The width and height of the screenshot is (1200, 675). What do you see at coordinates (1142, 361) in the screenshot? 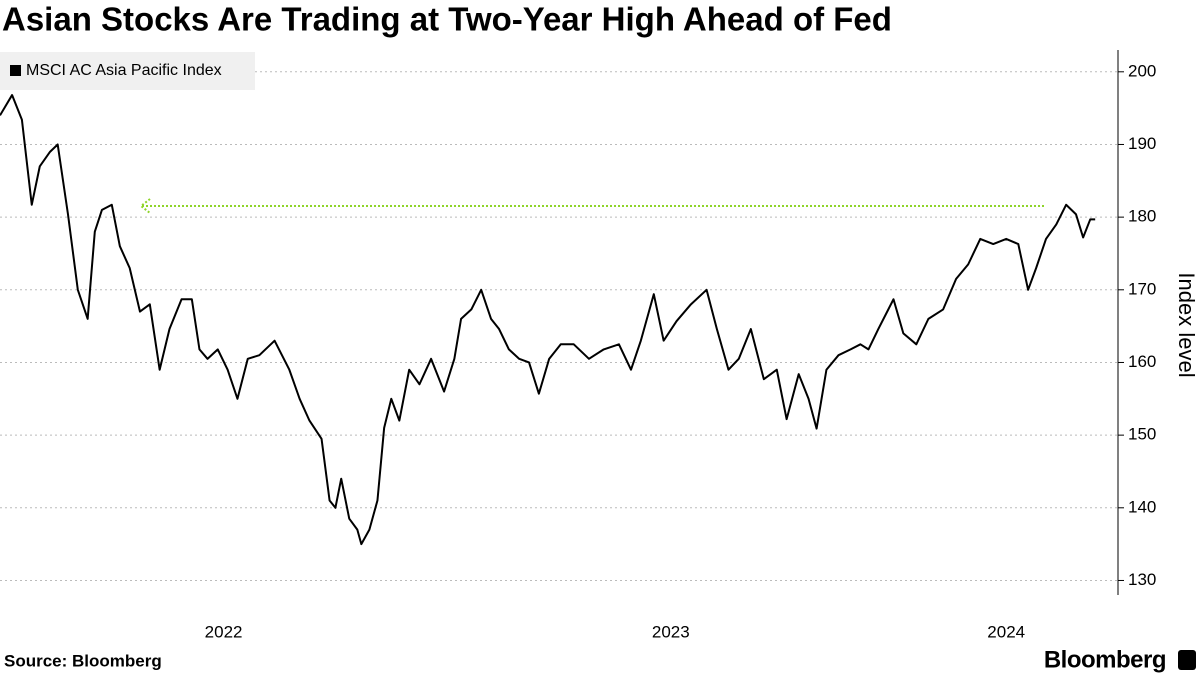
I see `y-tick-label: 160` at bounding box center [1142, 361].